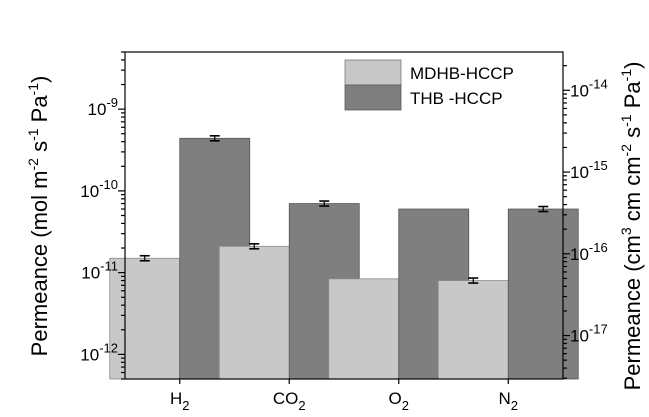 The width and height of the screenshot is (649, 417). I want to click on left-axis-title: Permeance (mol m-2 s-1 Pa-1), so click(38, 216).